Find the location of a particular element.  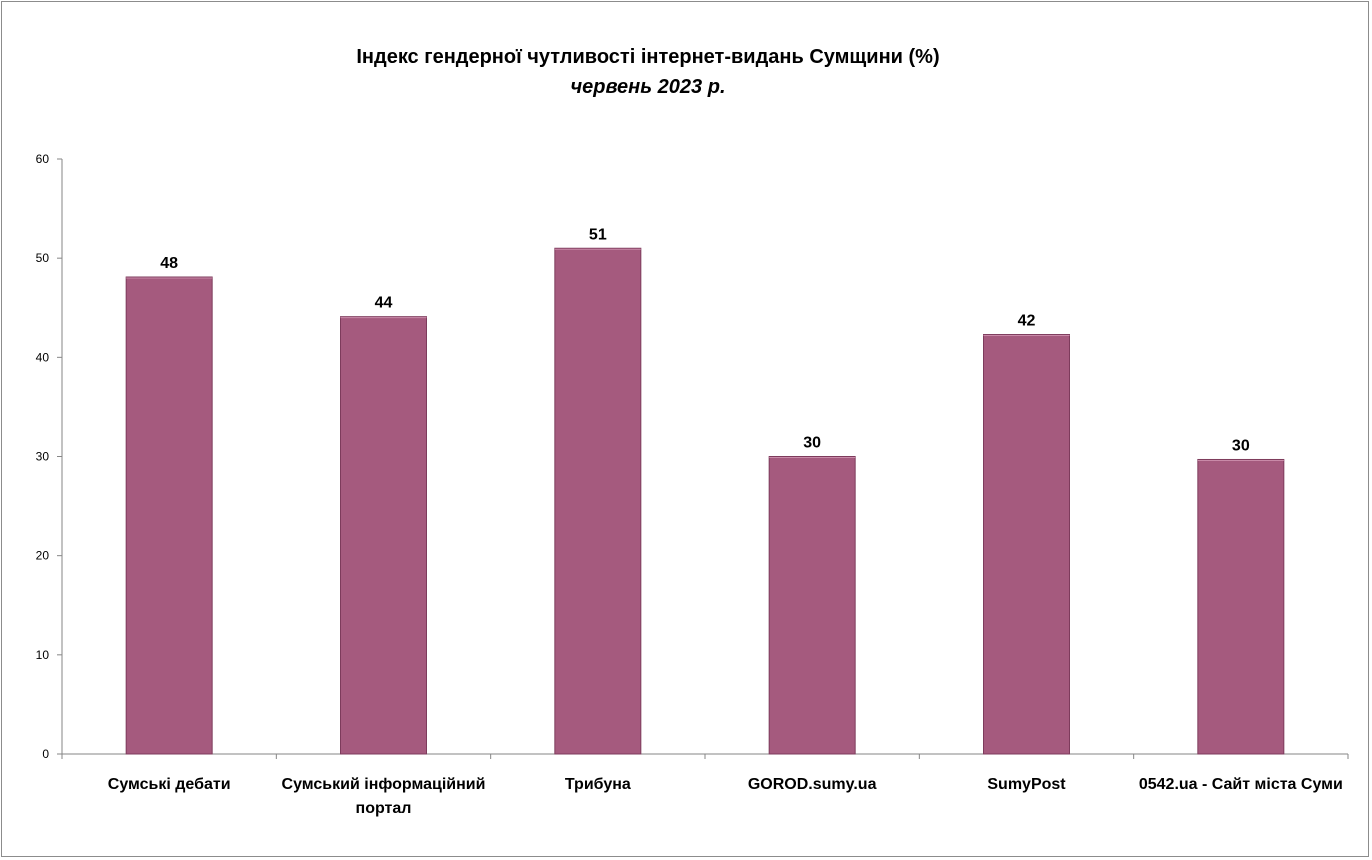

x-category-label: GOROD.sumy.ua is located at coordinates (812, 784).